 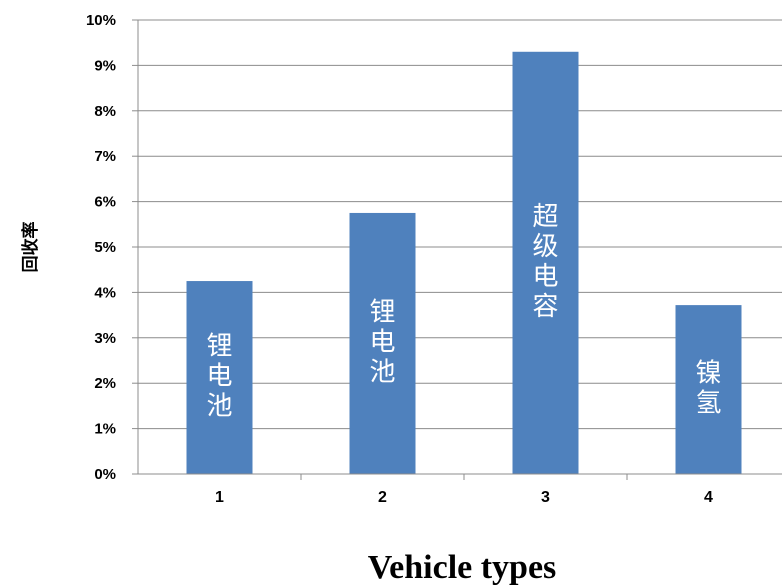 What do you see at coordinates (101, 20) in the screenshot?
I see `y-tick-label: 10%` at bounding box center [101, 20].